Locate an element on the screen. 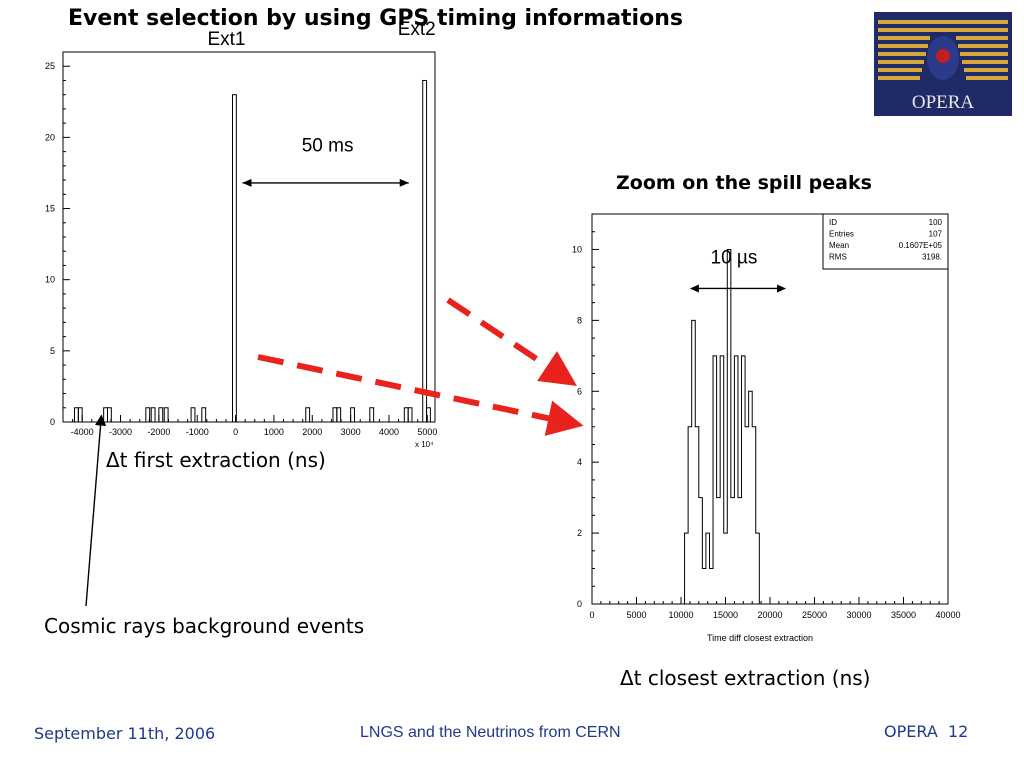  logo-text: OPERA is located at coordinates (943, 102).